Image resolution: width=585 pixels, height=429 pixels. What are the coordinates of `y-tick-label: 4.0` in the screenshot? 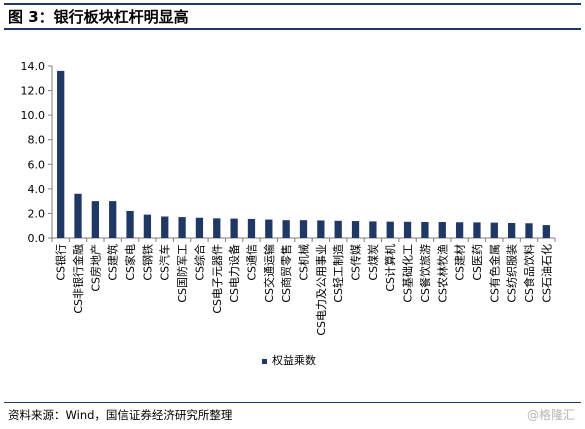 It's located at (37, 189).